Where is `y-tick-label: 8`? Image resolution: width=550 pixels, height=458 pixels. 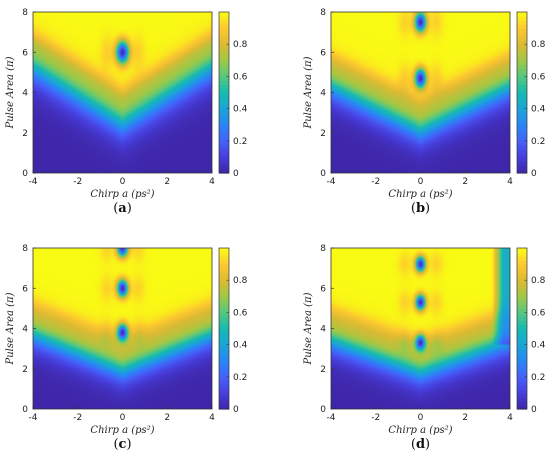 y-tick-label: 8 is located at coordinates (25, 13).